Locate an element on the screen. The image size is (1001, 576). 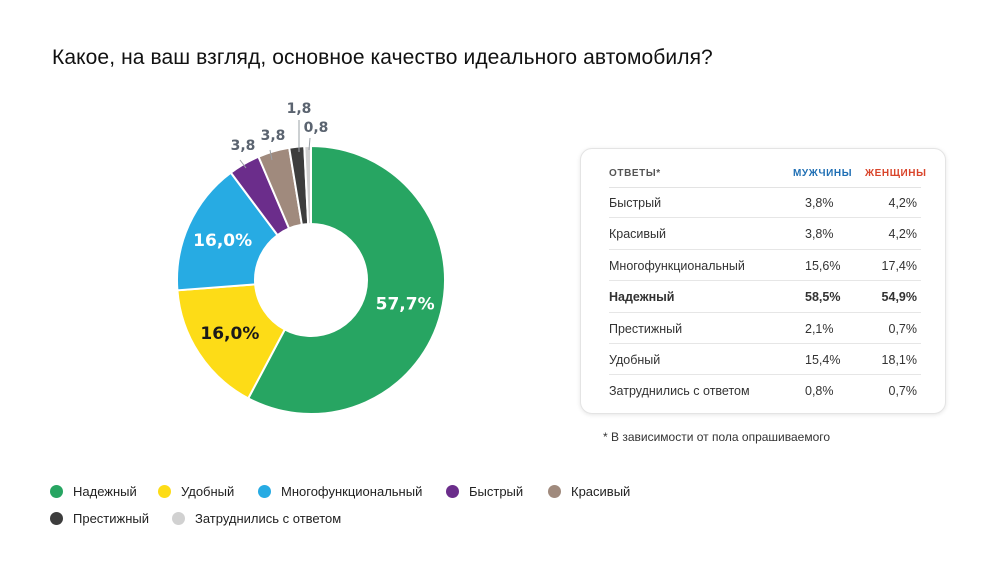
men-cell: 58,5% is located at coordinates (823, 297).